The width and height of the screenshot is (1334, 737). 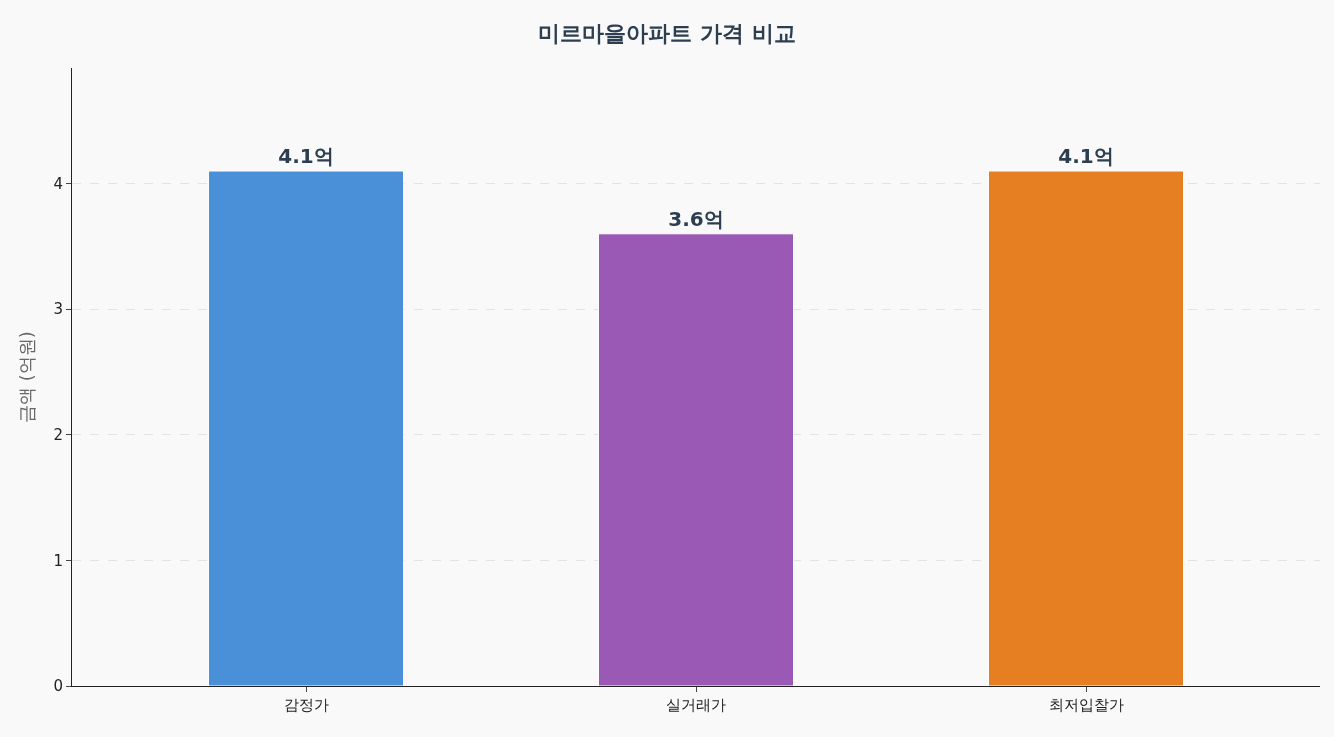 I want to click on y-tick-label: 4, so click(x=58, y=183).